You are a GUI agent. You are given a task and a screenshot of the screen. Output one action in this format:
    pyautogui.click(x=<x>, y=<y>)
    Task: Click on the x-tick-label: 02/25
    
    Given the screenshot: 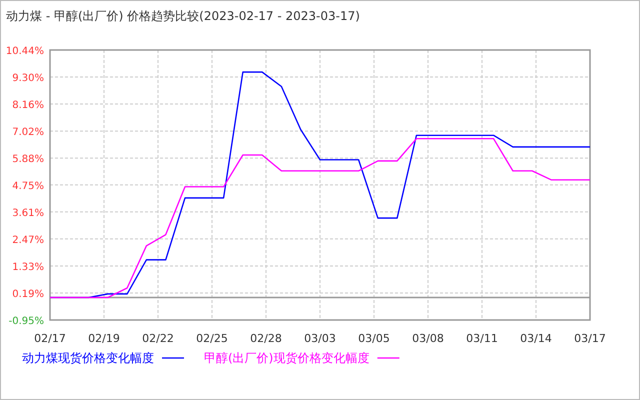 What is the action you would take?
    pyautogui.click(x=212, y=338)
    